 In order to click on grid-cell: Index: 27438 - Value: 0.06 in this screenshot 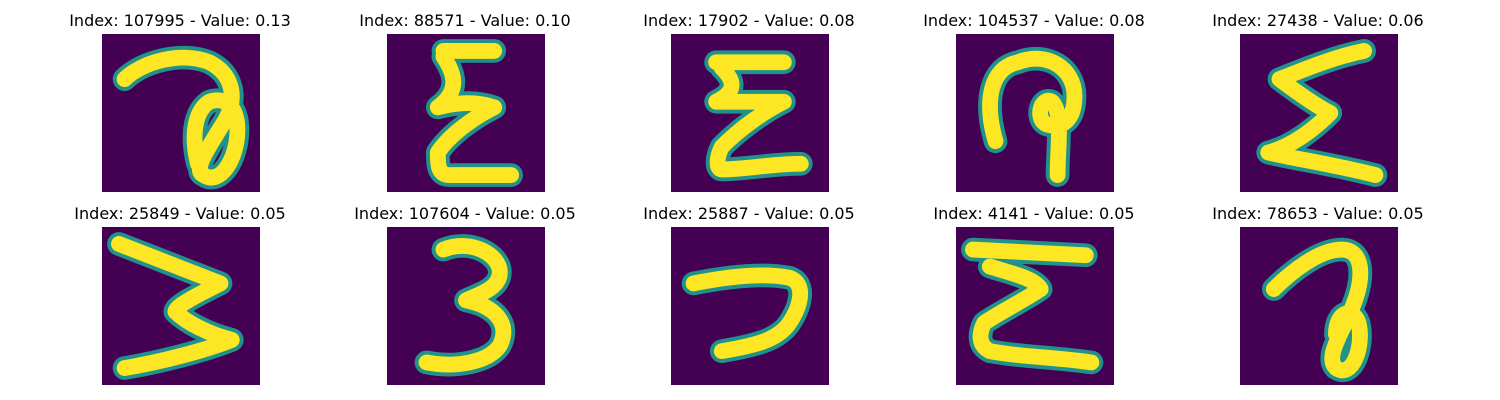, I will do `click(1318, 101)`.